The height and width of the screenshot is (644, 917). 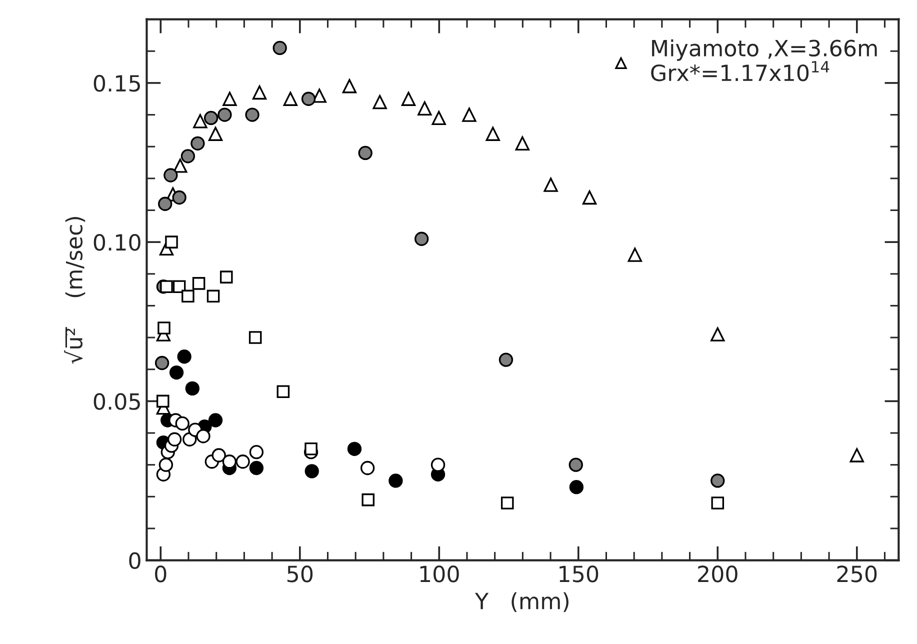 What do you see at coordinates (134, 561) in the screenshot?
I see `y-tick-label: 0` at bounding box center [134, 561].